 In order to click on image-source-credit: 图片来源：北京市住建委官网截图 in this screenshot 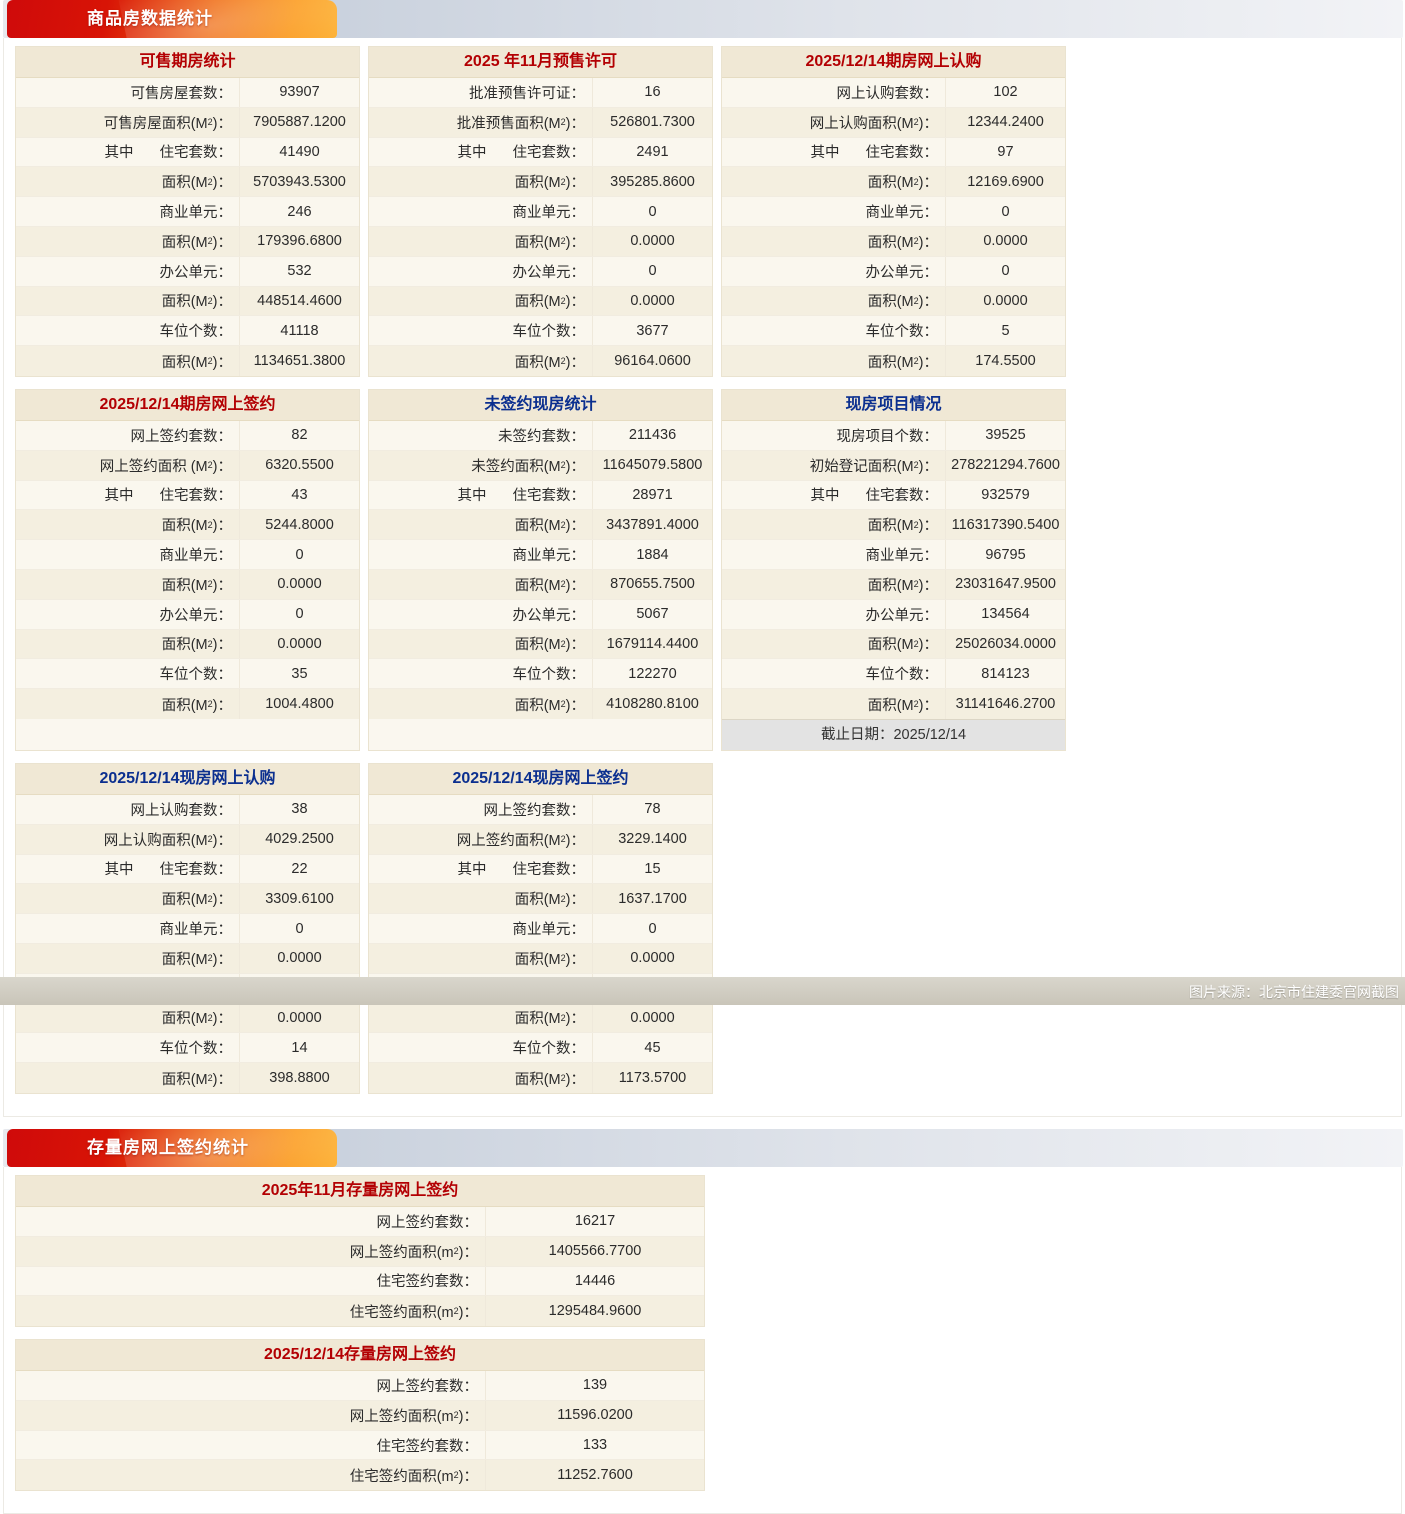, I will do `click(1294, 992)`.